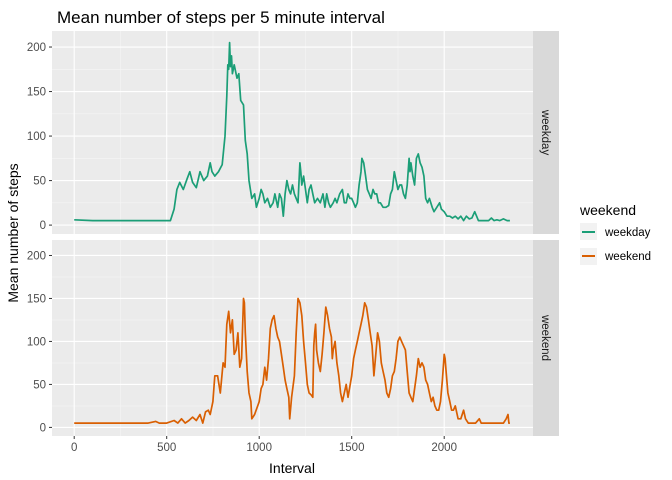 This screenshot has height=480, width=672. What do you see at coordinates (39, 238) in the screenshot?
I see `y-ticks: 0 50 100 150 200 0 50 100 150 200` at bounding box center [39, 238].